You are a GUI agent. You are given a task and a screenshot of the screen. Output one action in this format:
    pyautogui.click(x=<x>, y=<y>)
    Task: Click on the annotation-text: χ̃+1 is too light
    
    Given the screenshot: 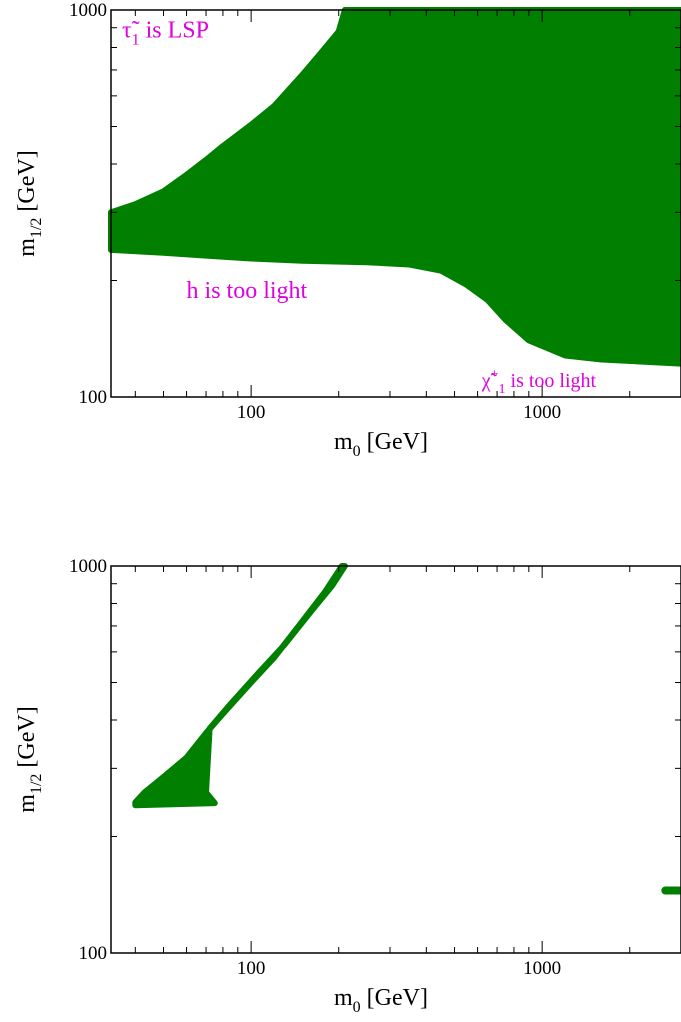 What is the action you would take?
    pyautogui.click(x=539, y=382)
    